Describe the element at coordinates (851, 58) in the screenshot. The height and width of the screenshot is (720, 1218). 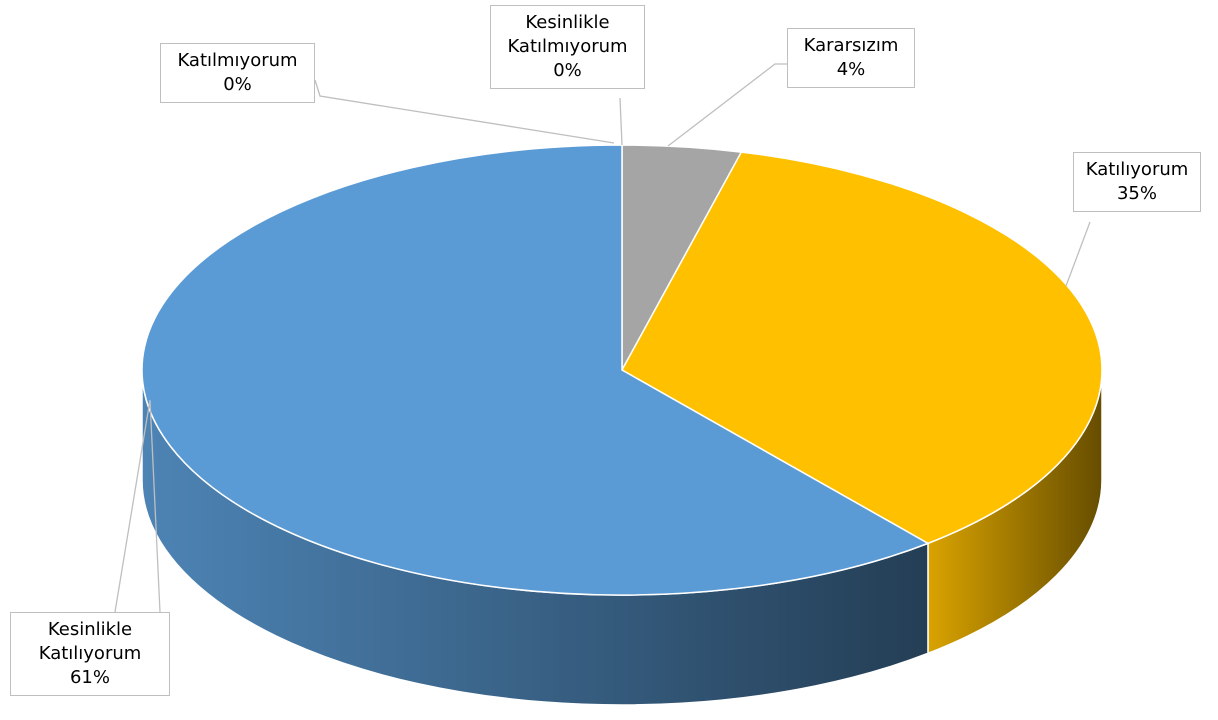
I see `data-label: Kararsızım 4%` at that location.